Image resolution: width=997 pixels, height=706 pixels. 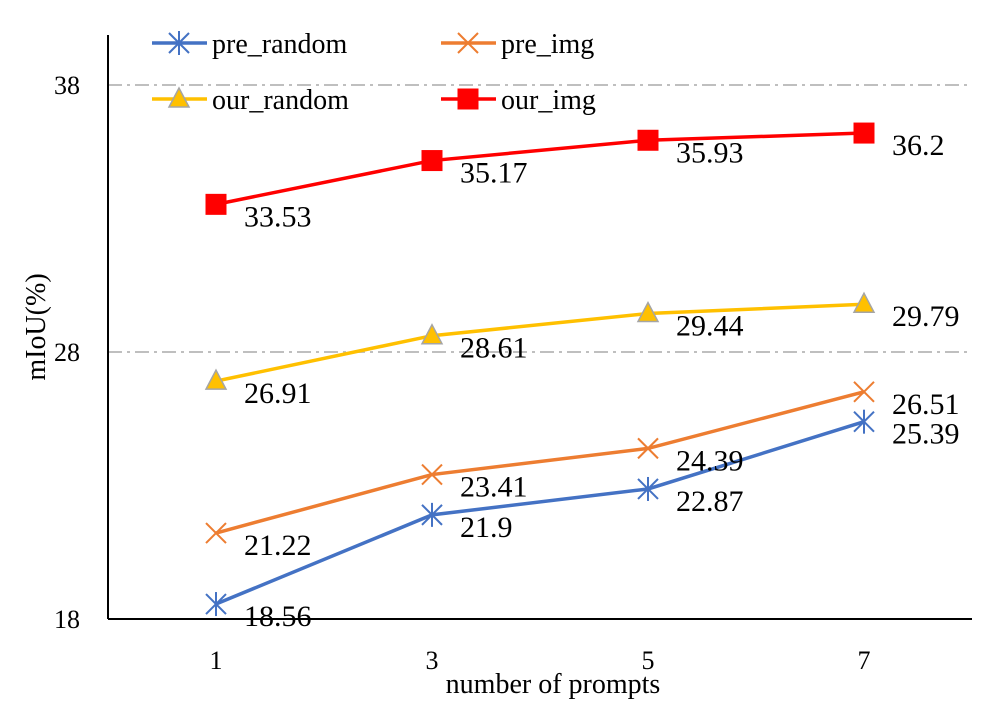 I want to click on series-line-pre_img, so click(x=540, y=462).